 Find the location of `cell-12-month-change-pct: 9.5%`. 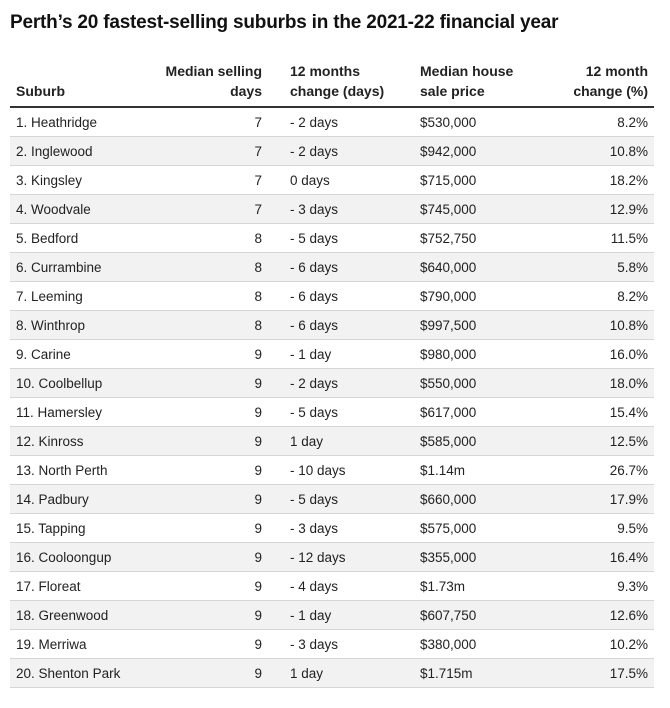

cell-12-month-change-pct: 9.5% is located at coordinates (601, 528).